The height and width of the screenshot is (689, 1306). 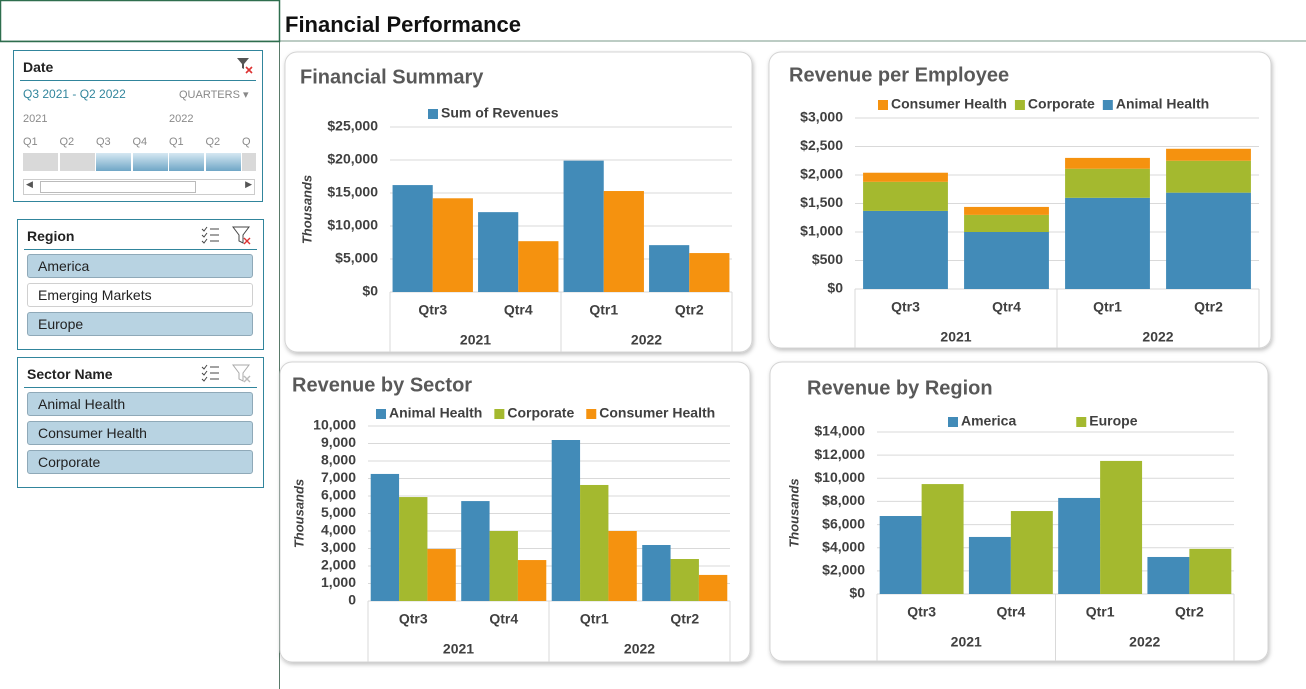 What do you see at coordinates (352, 192) in the screenshot?
I see `y-tick-label: $15,000` at bounding box center [352, 192].